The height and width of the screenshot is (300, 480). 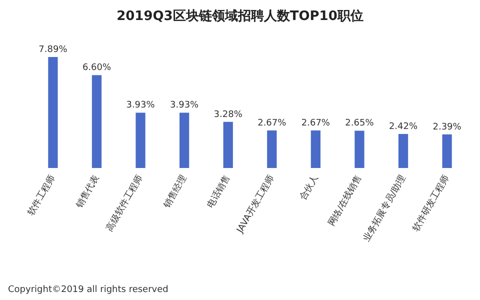 What do you see at coordinates (97, 68) in the screenshot?
I see `data-label: 6.60%` at bounding box center [97, 68].